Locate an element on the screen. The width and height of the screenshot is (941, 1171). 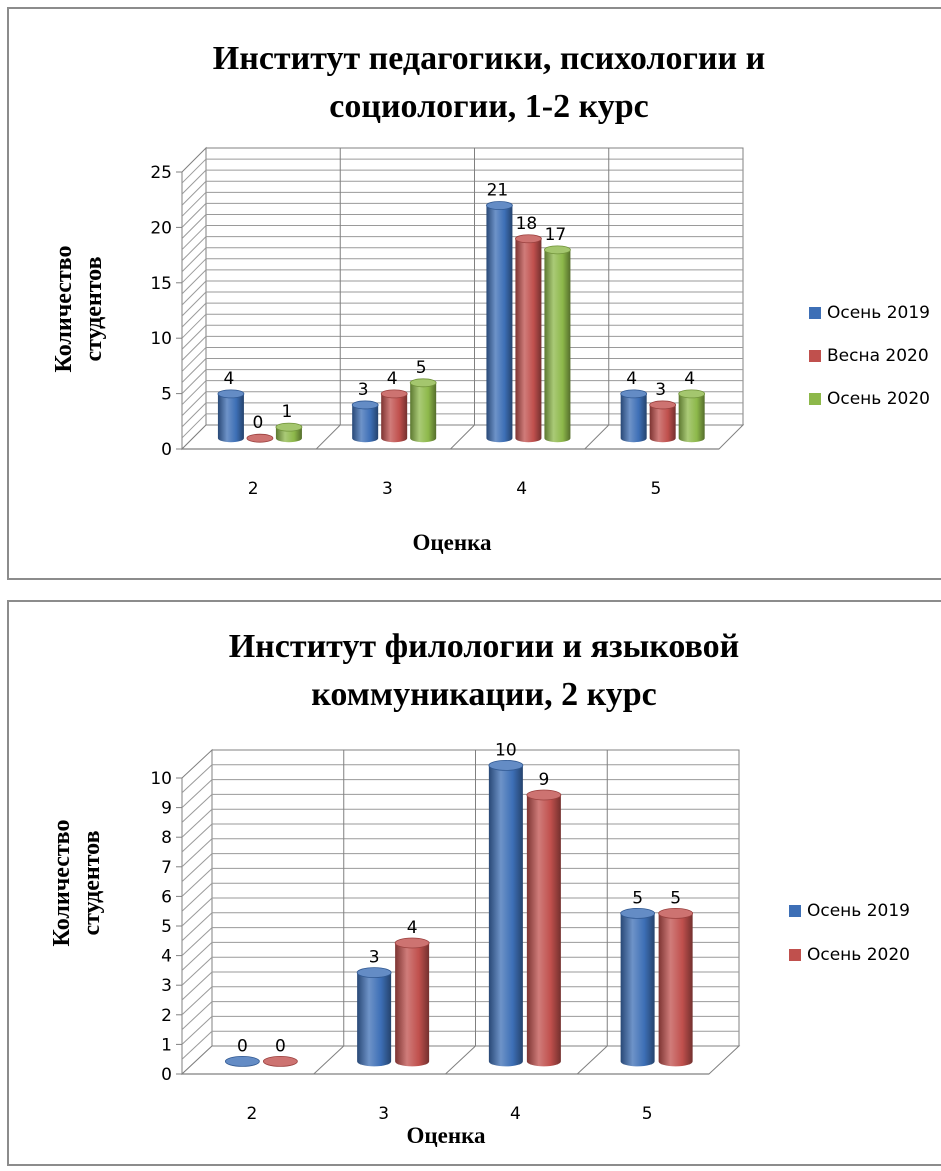
y-axis-label-line: студентов is located at coordinates (94, 308).